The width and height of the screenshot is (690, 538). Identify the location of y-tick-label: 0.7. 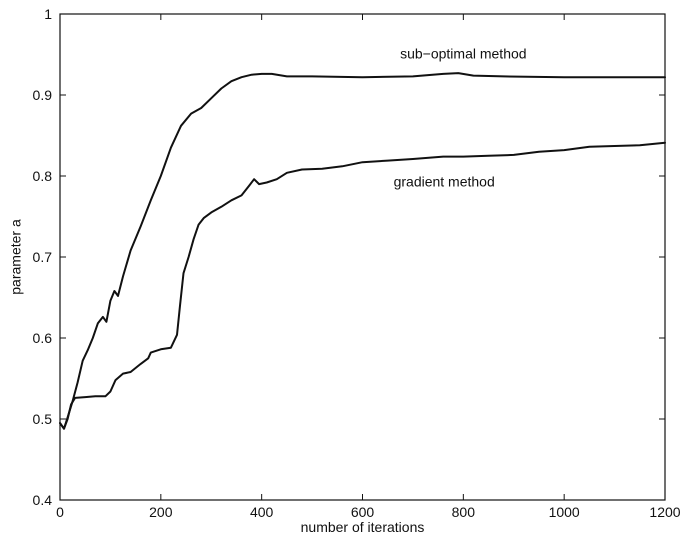
(43, 257).